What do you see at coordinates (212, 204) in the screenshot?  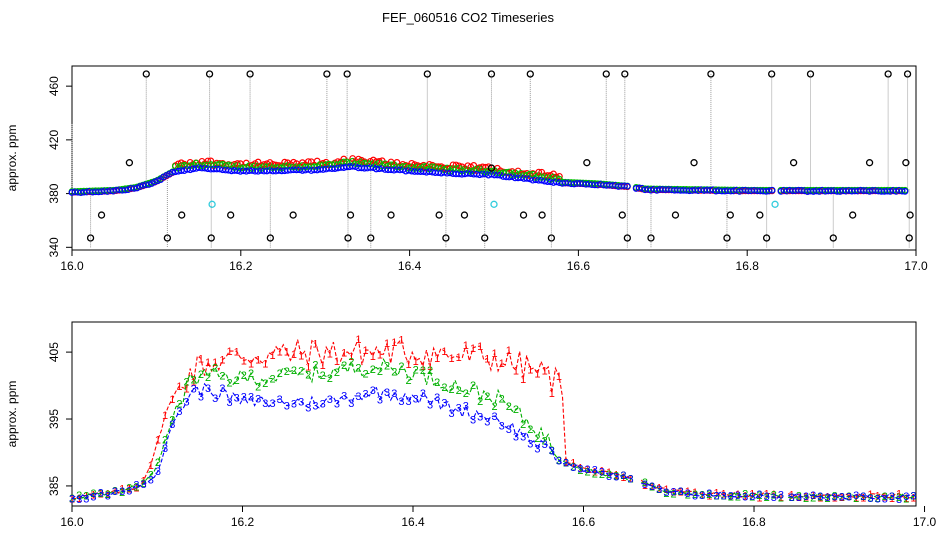 I see `flagged-point` at bounding box center [212, 204].